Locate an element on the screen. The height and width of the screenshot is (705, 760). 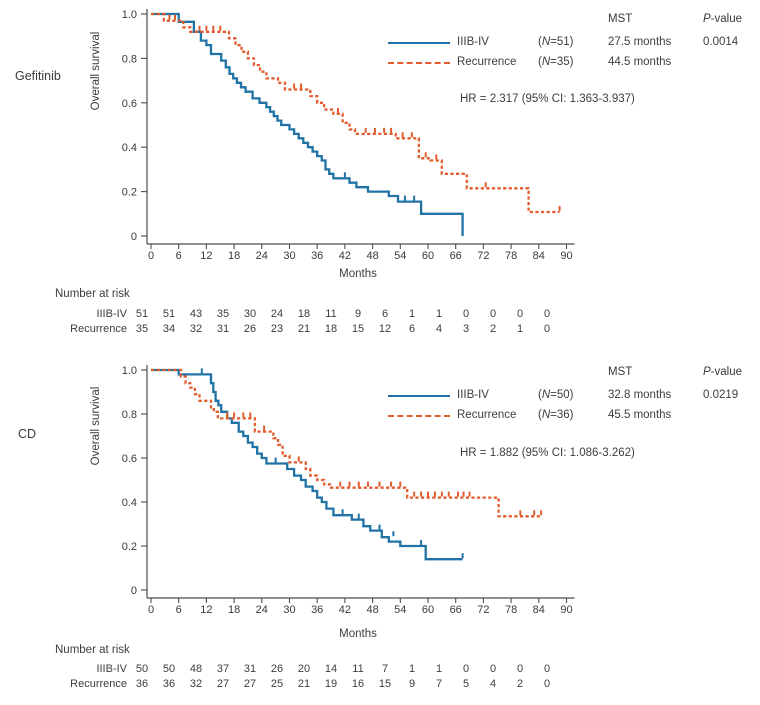
x-tick-label: 6 is located at coordinates (179, 610).